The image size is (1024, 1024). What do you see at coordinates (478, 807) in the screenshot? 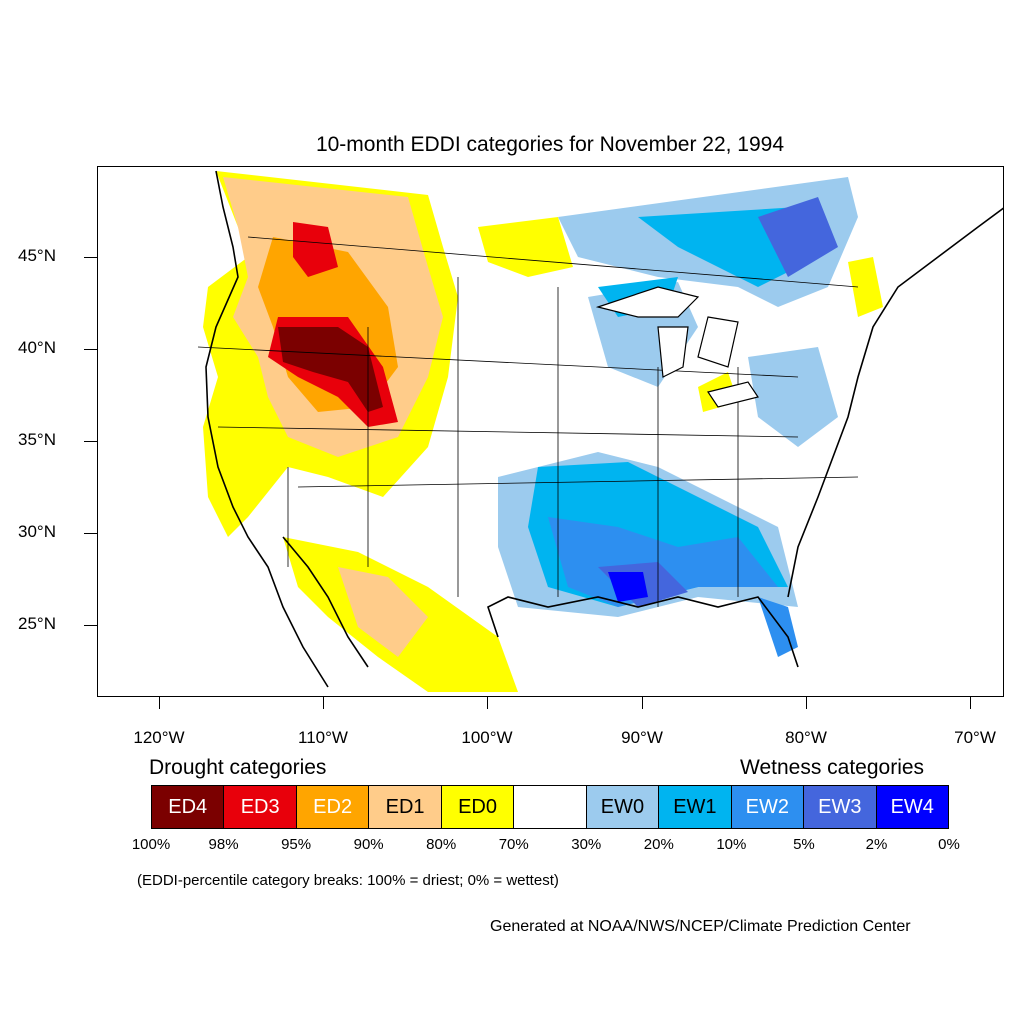
I see `legend-swatch-ed0: ED0` at bounding box center [478, 807].